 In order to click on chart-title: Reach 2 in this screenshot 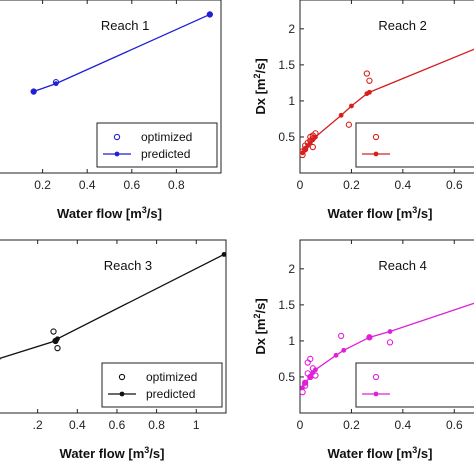, I will do `click(402, 25)`.